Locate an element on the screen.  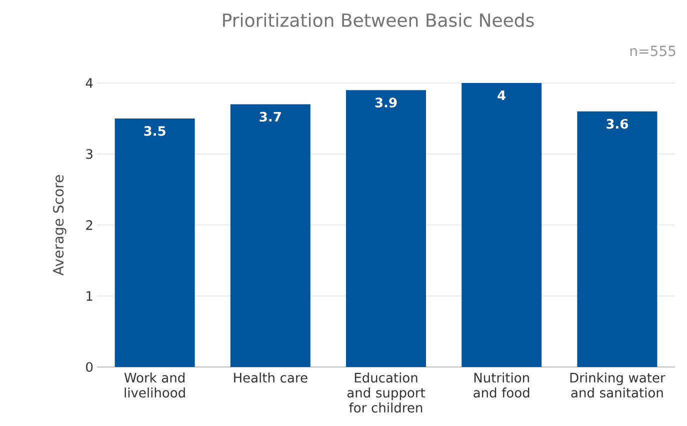
data-label: 4 is located at coordinates (502, 95).